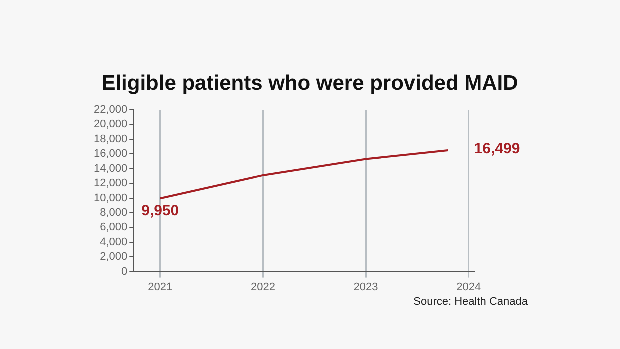 The image size is (620, 349). I want to click on y-tick-label: 12,000, so click(111, 184).